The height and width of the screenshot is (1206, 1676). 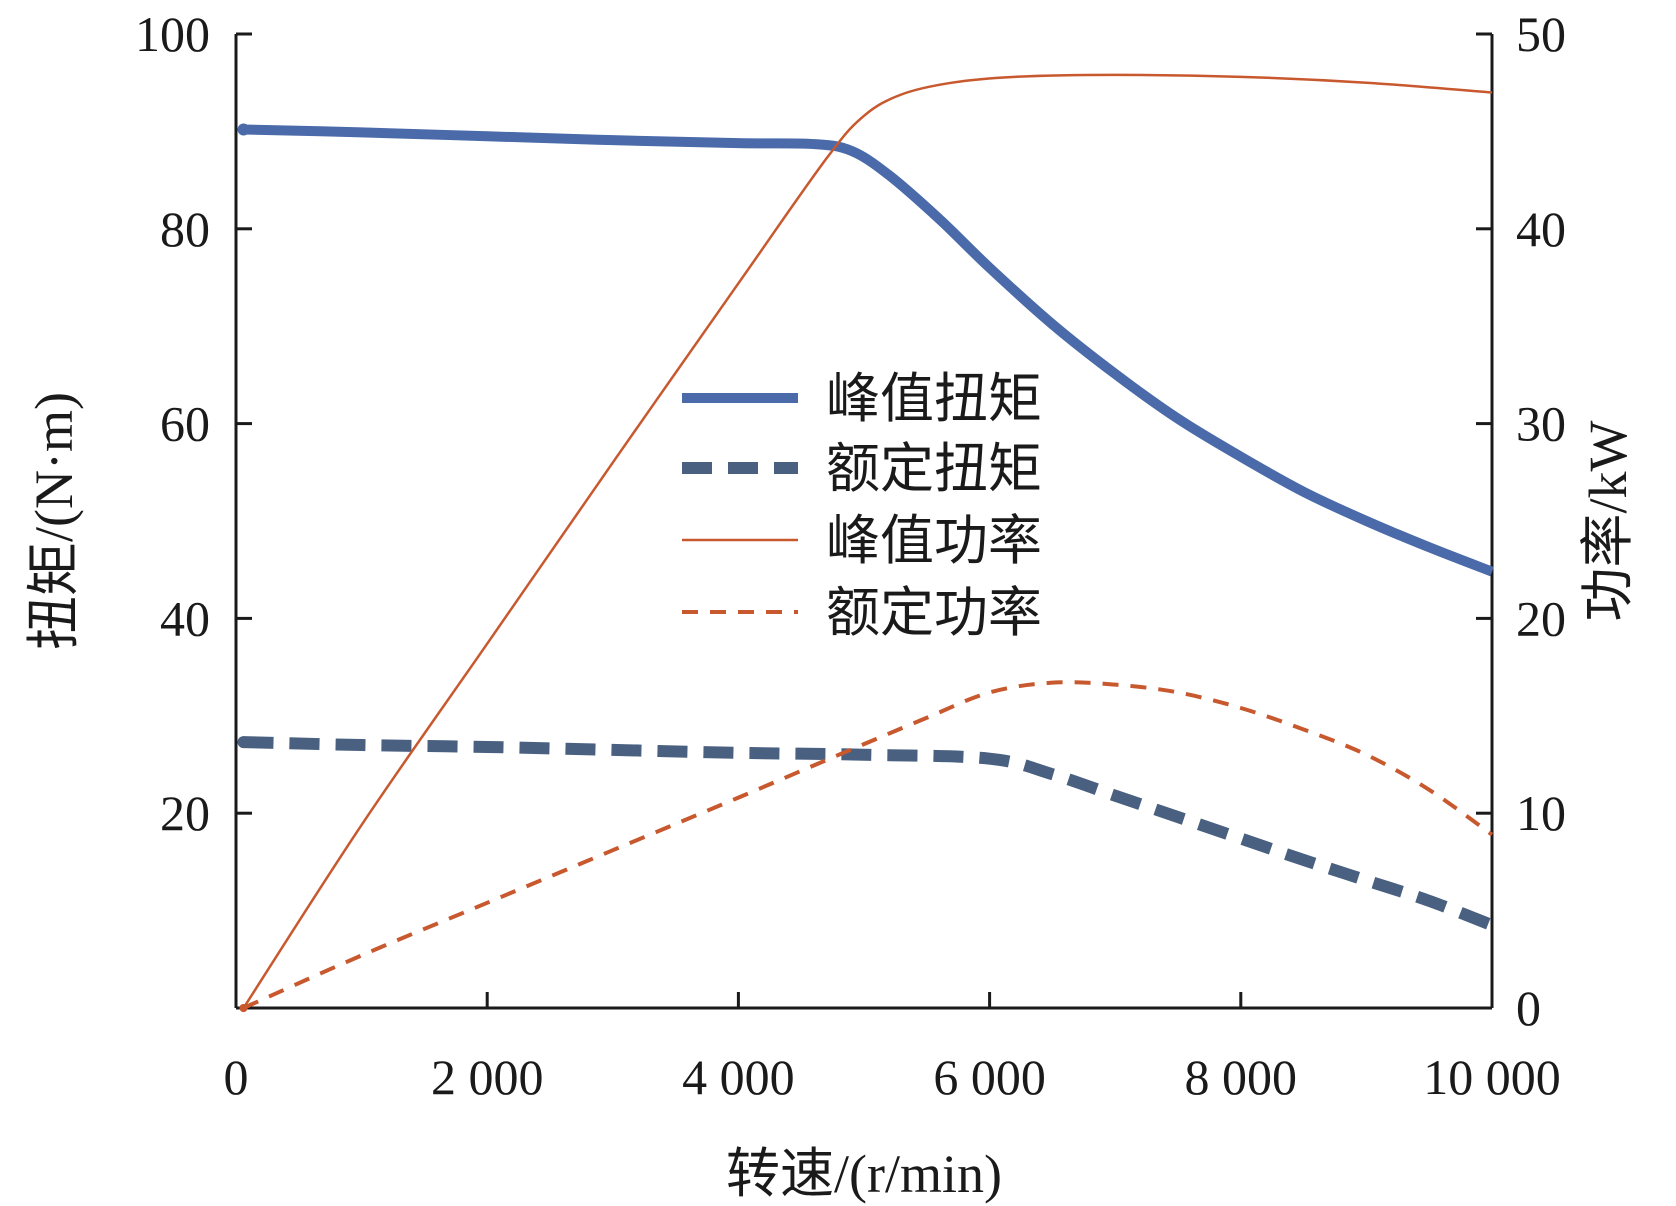 I want to click on y-left-tick-label: 40, so click(x=185, y=618).